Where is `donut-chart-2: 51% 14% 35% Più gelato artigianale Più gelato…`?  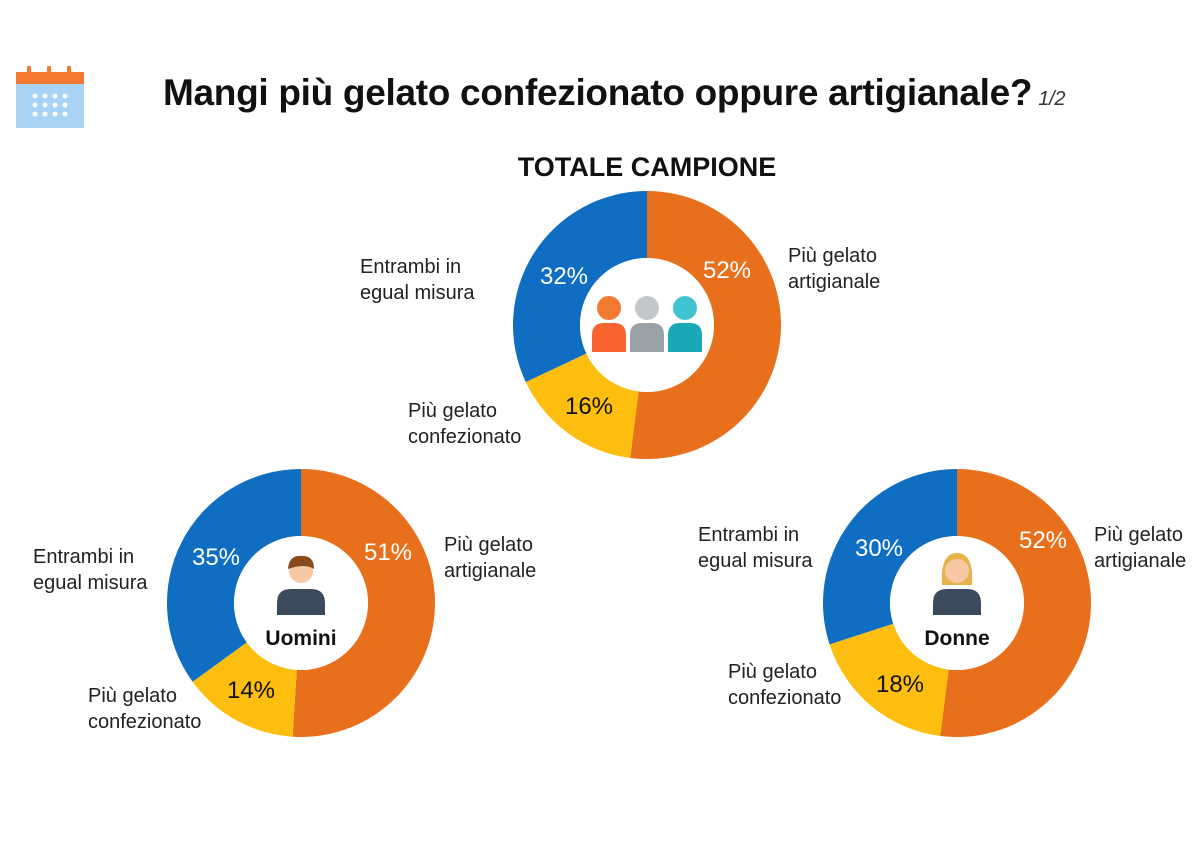 donut-chart-2: 51% 14% 35% Più gelato artigianale Più gelato… is located at coordinates (284, 603).